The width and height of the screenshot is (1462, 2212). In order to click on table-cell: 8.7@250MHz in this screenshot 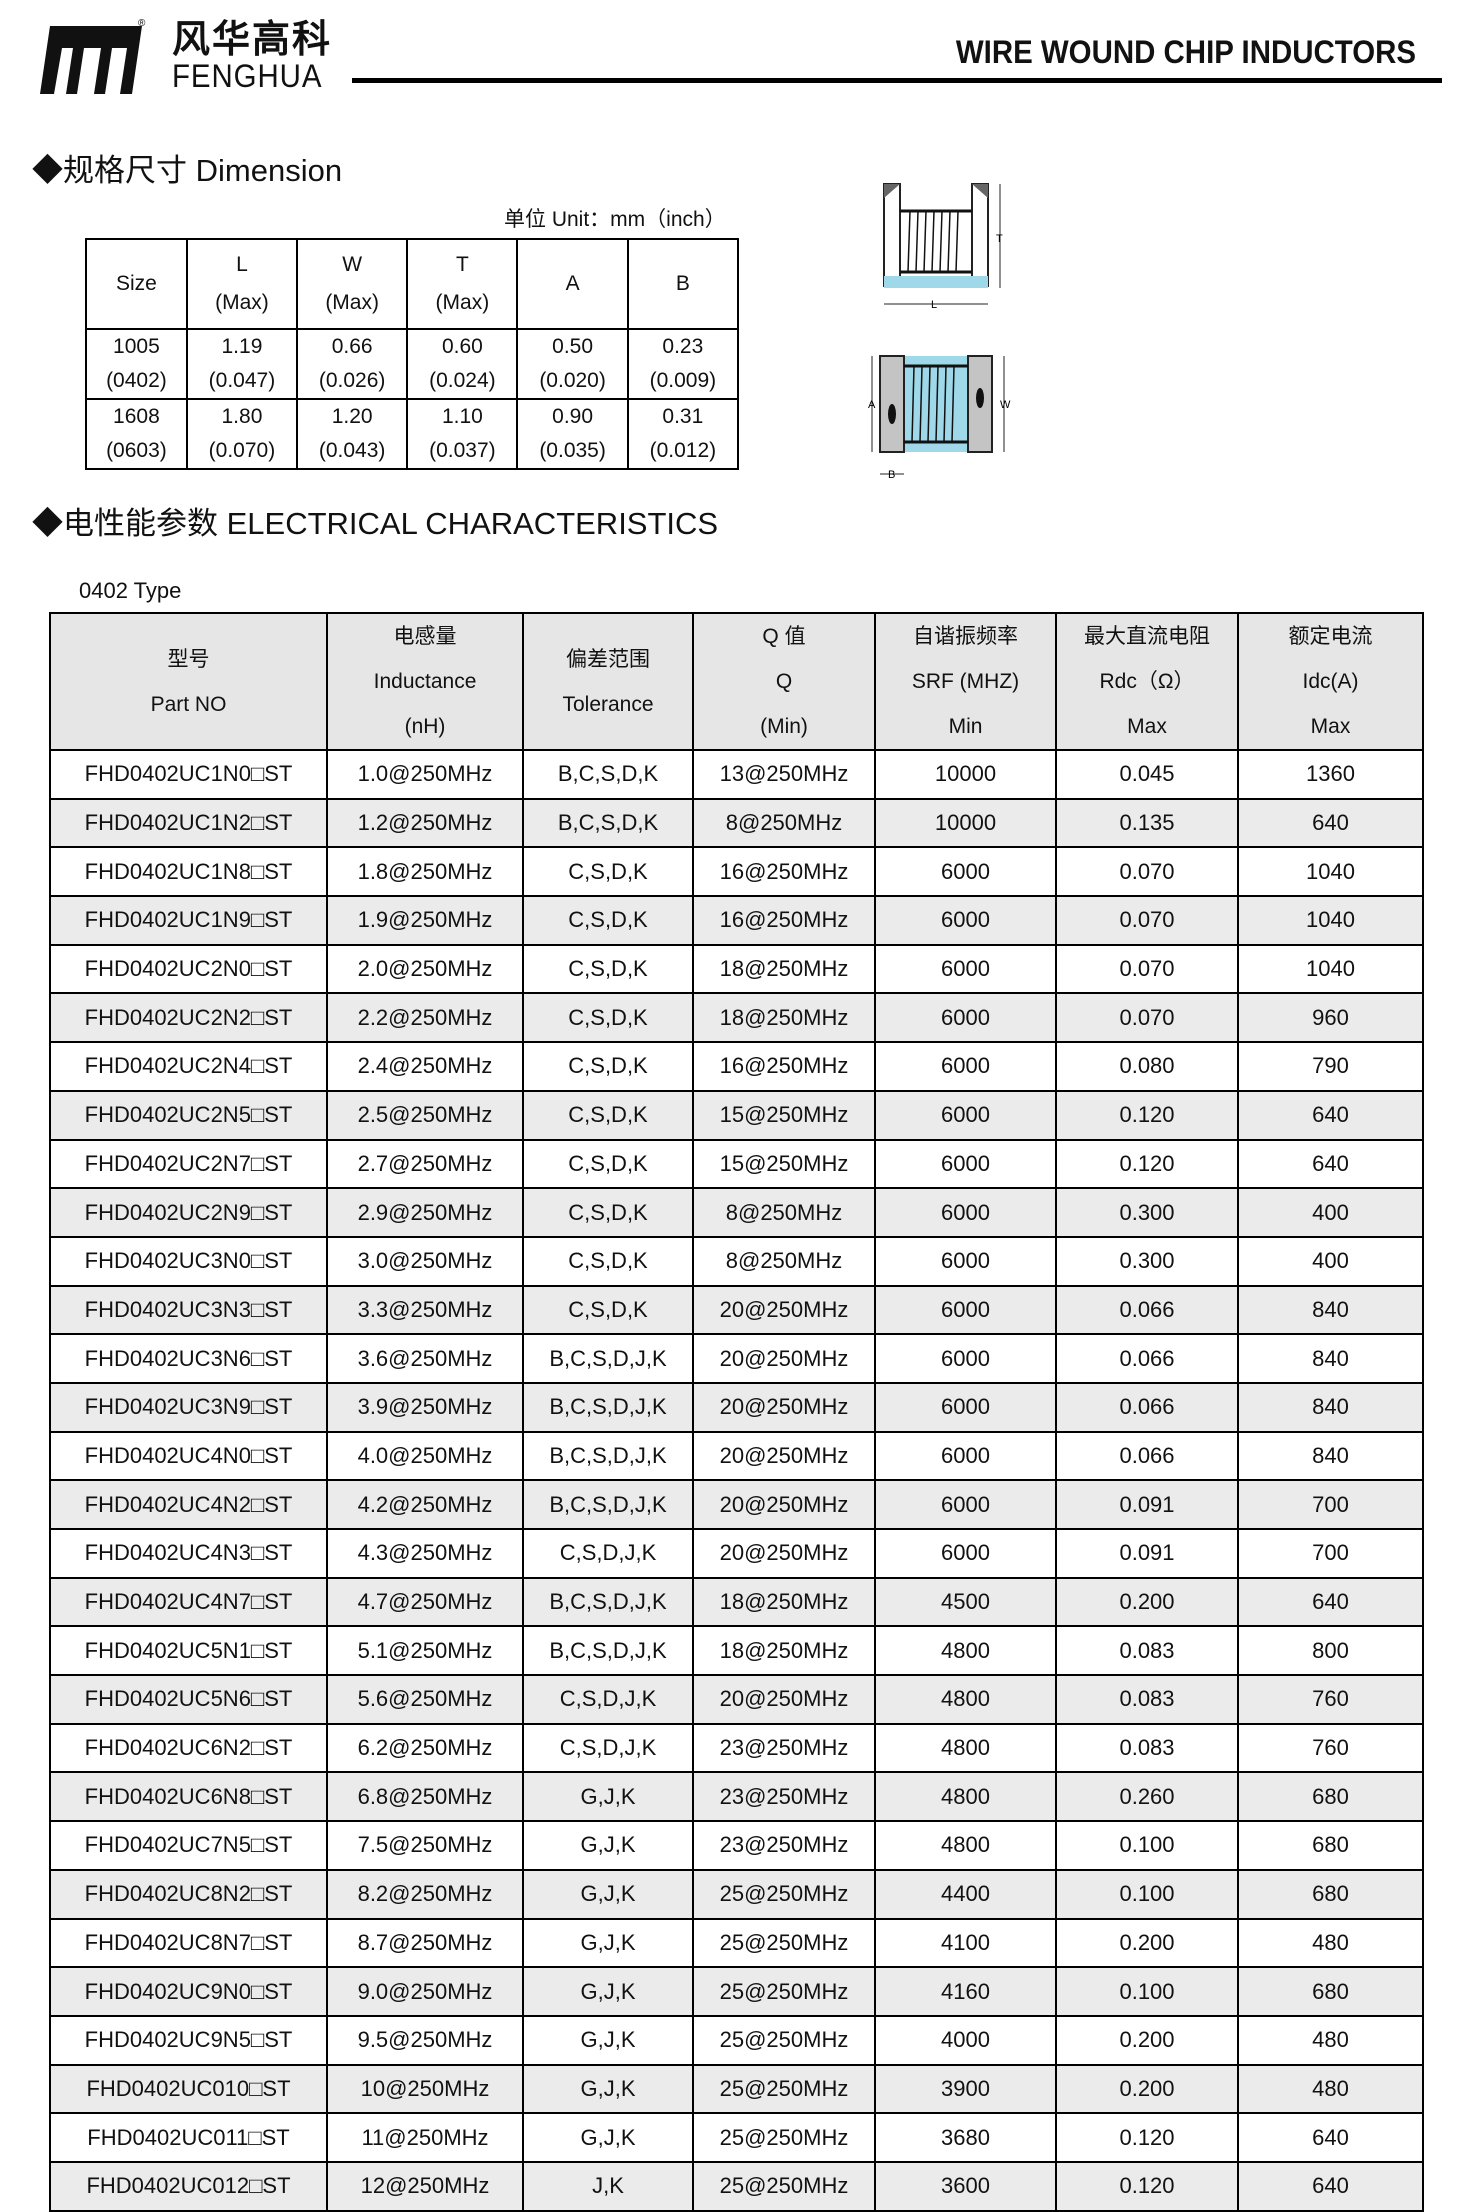, I will do `click(425, 1943)`.